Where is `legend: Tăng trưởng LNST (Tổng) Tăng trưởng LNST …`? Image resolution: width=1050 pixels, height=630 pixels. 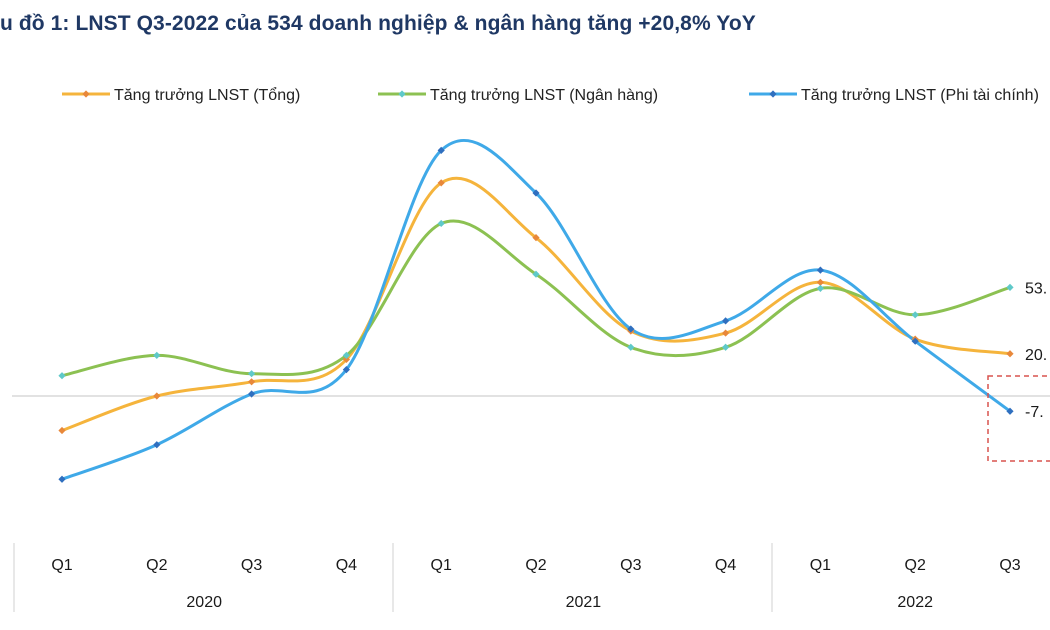 legend: Tăng trưởng LNST (Tổng) Tăng trưởng LNST … is located at coordinates (550, 95).